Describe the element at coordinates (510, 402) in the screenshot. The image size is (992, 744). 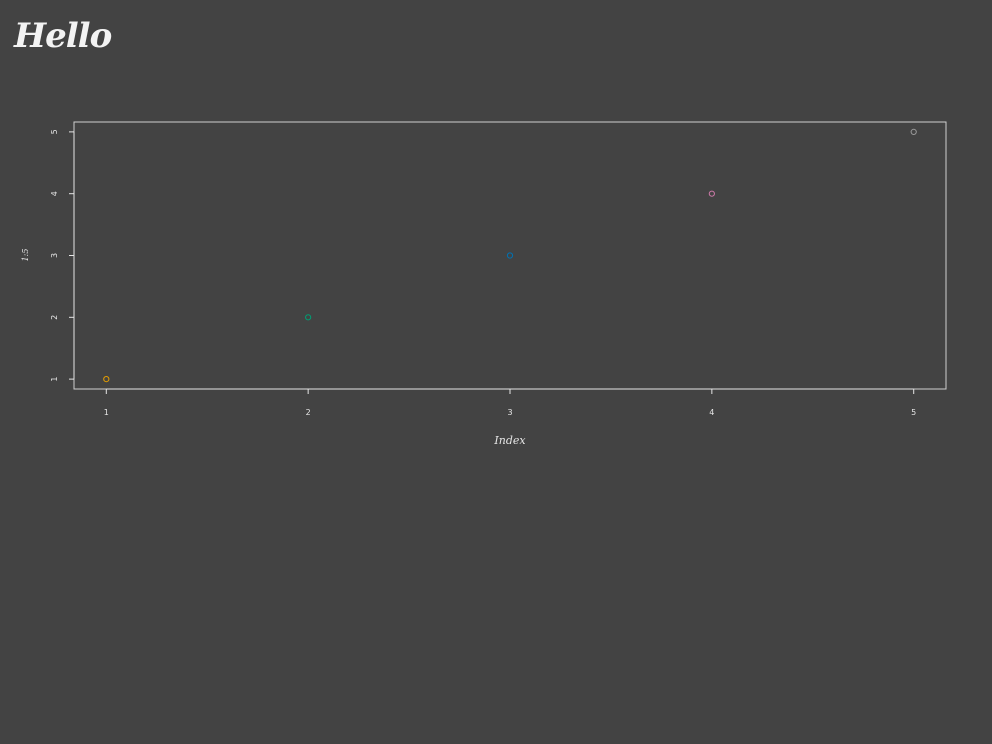
I see `x-axis: 1 2 3 4 5` at that location.